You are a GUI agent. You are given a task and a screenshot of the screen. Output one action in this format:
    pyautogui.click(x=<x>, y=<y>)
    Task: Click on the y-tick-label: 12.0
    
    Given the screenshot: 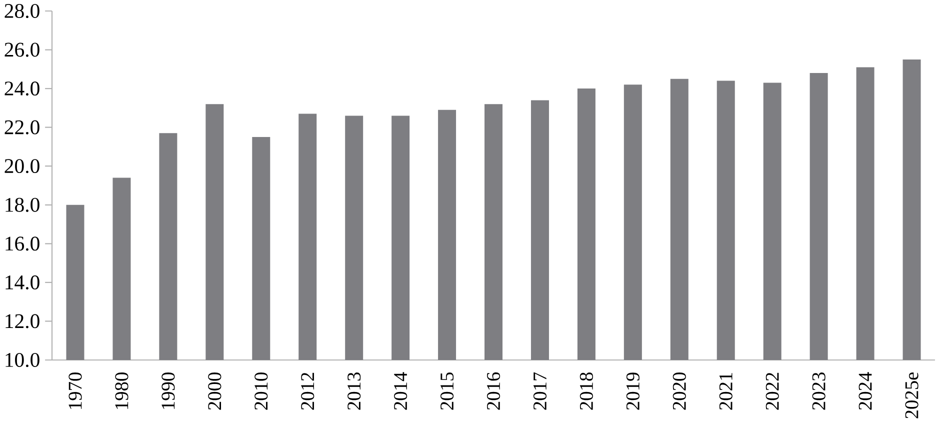 What is the action you would take?
    pyautogui.click(x=23, y=321)
    